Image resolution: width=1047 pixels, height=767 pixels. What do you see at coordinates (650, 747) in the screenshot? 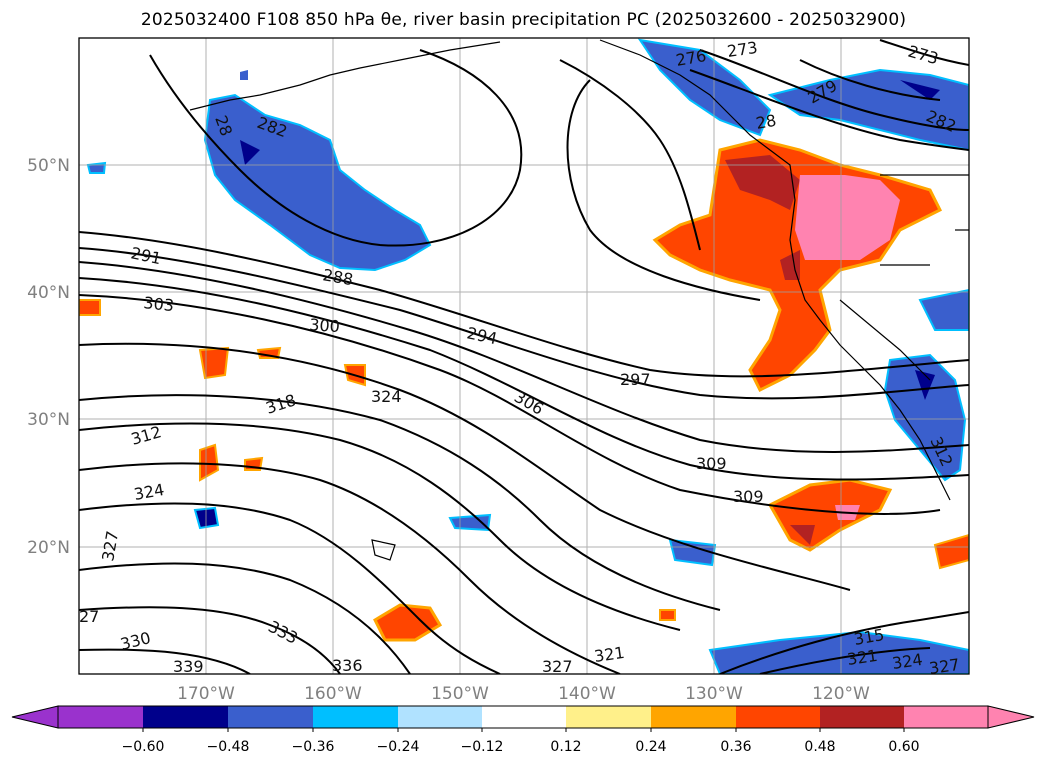
I see `colorbar-tick: 0.24` at bounding box center [650, 747].